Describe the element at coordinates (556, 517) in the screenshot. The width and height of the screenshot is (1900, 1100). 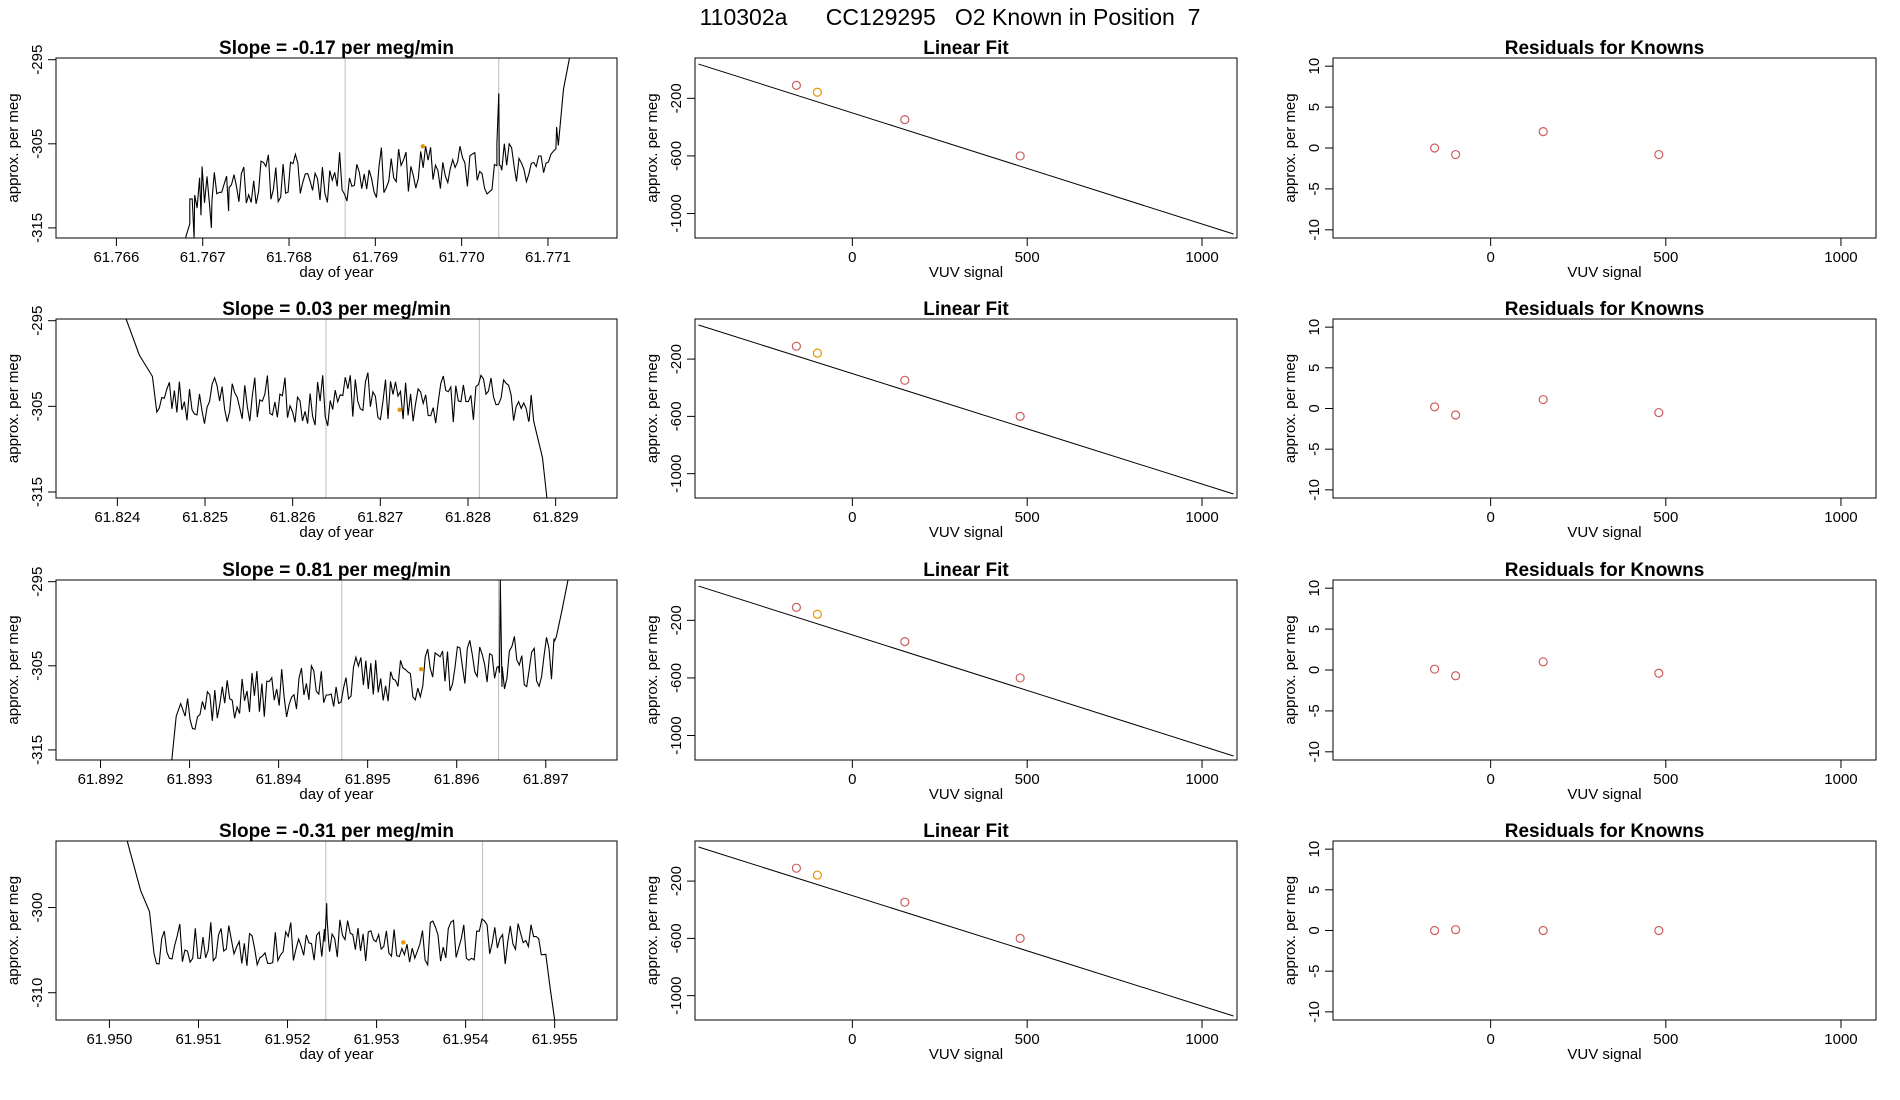
I see `x-tick-label: 61.829` at that location.